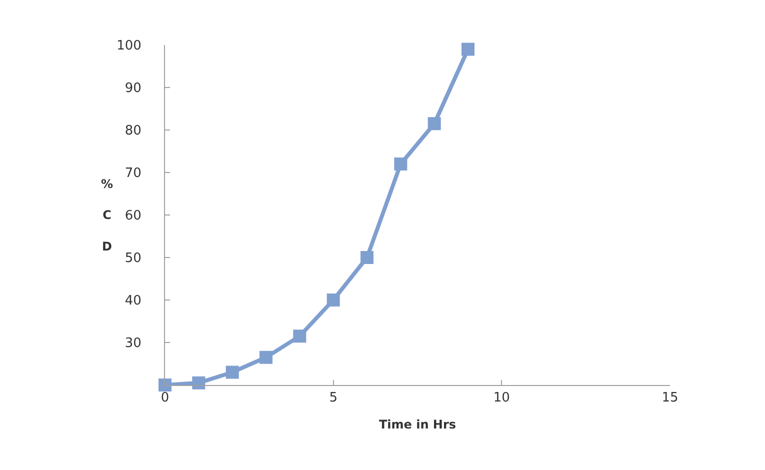  I want to click on text: % C D, so click(107, 215).